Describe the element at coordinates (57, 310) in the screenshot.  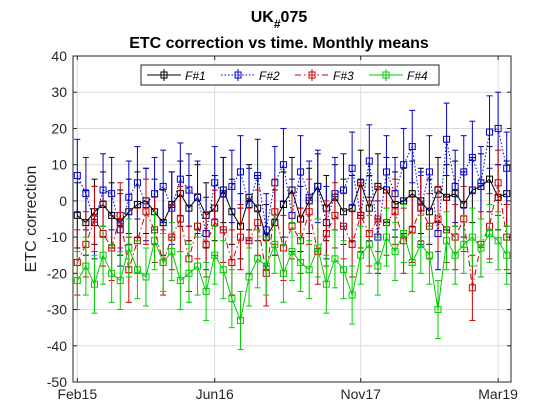
I see `y-tick-label: -30` at that location.